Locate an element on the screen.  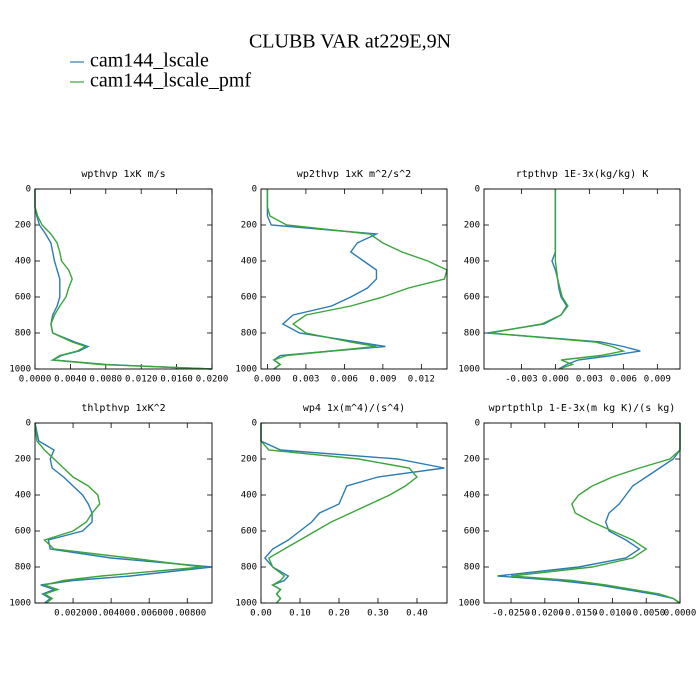
panel-title: wp4 1x(m^4)/(s^4) is located at coordinates (354, 408).